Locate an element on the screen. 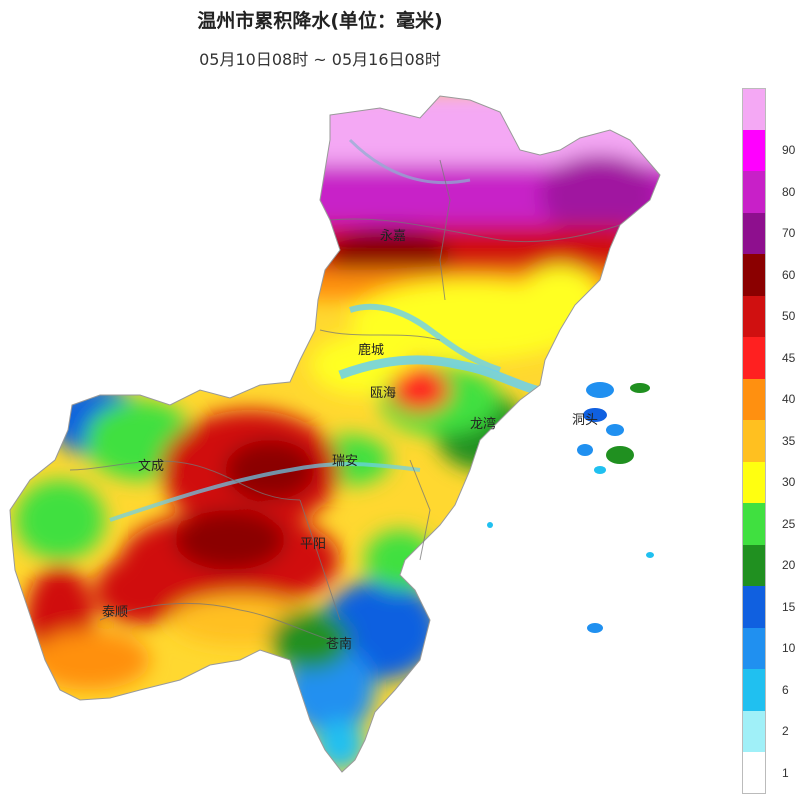 This screenshot has width=804, height=808. legend-label: 80 is located at coordinates (789, 191).